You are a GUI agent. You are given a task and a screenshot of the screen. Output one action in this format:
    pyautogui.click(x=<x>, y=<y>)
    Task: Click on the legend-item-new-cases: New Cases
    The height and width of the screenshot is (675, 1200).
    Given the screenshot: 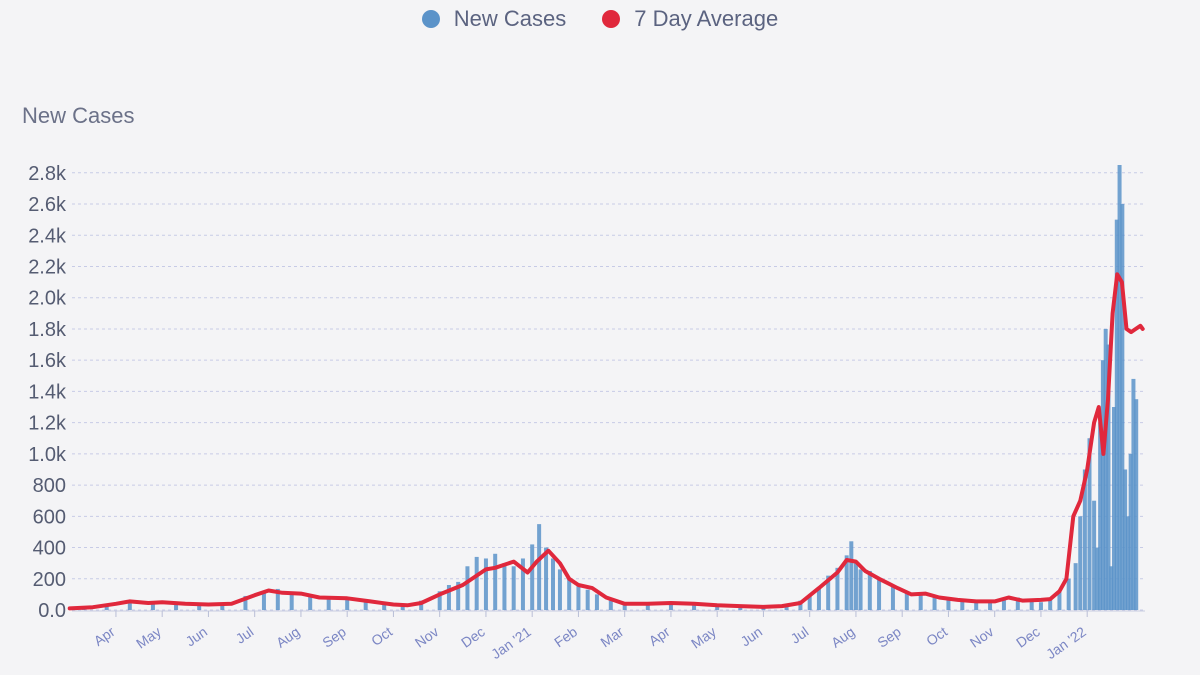 What is the action you would take?
    pyautogui.click(x=493, y=19)
    